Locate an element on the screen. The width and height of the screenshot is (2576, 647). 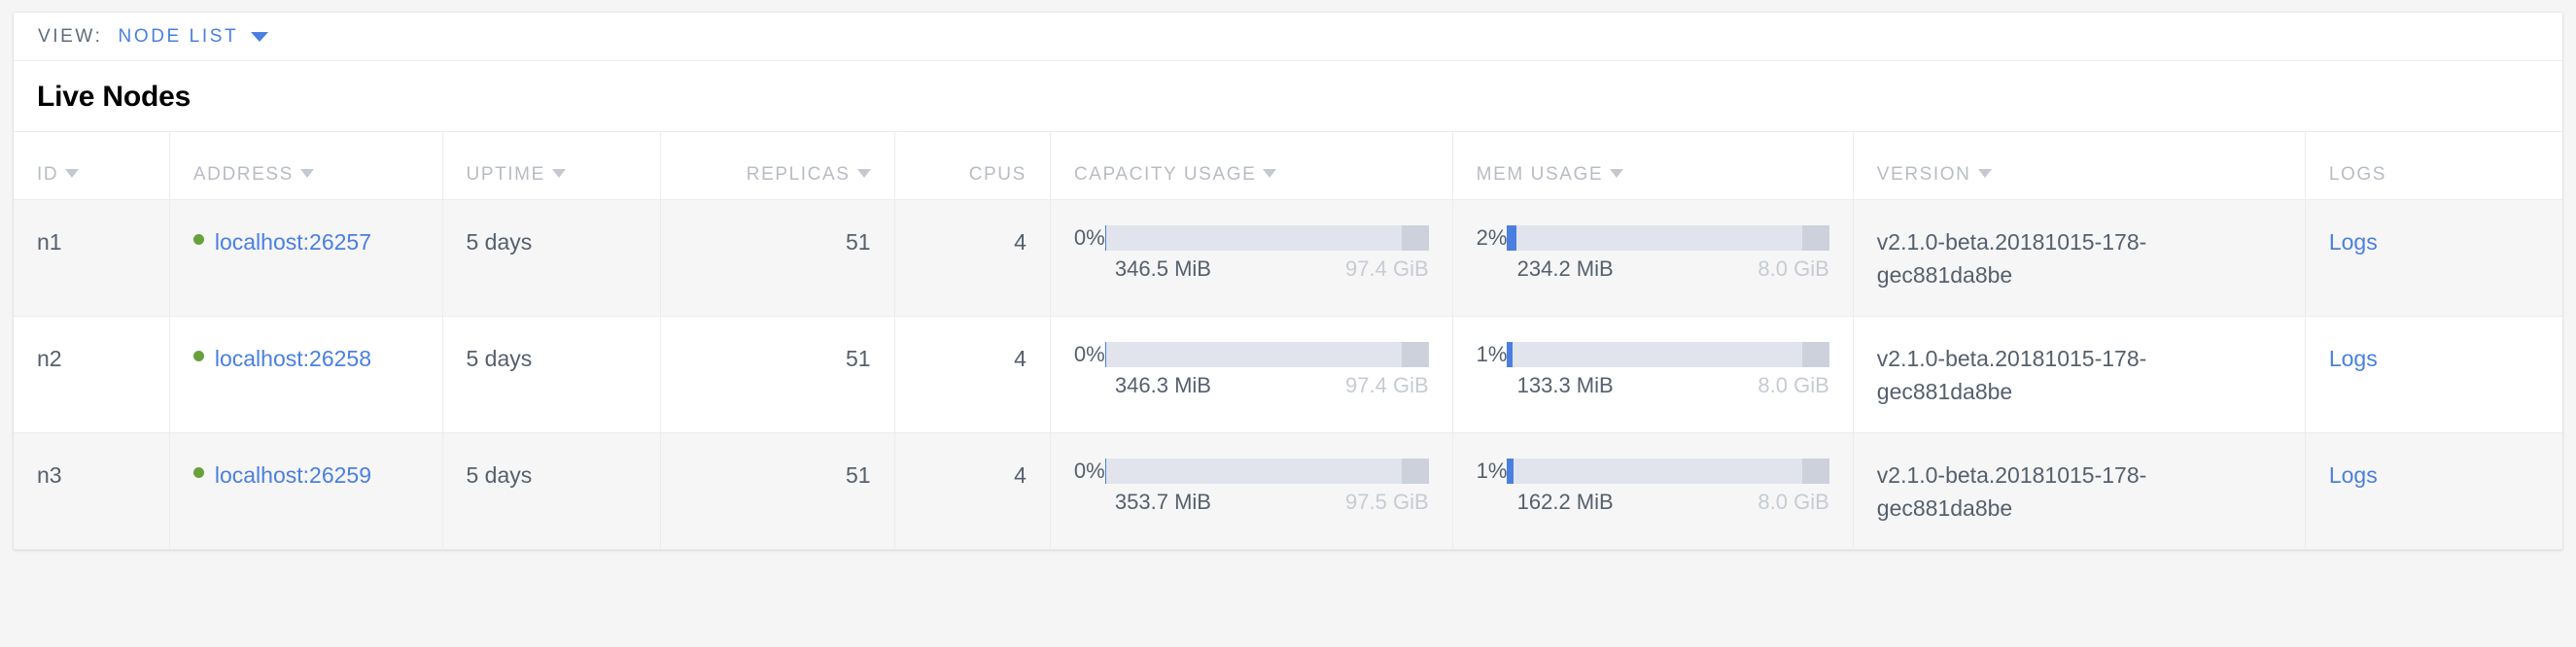
column-header-id: ID is located at coordinates (92, 165).